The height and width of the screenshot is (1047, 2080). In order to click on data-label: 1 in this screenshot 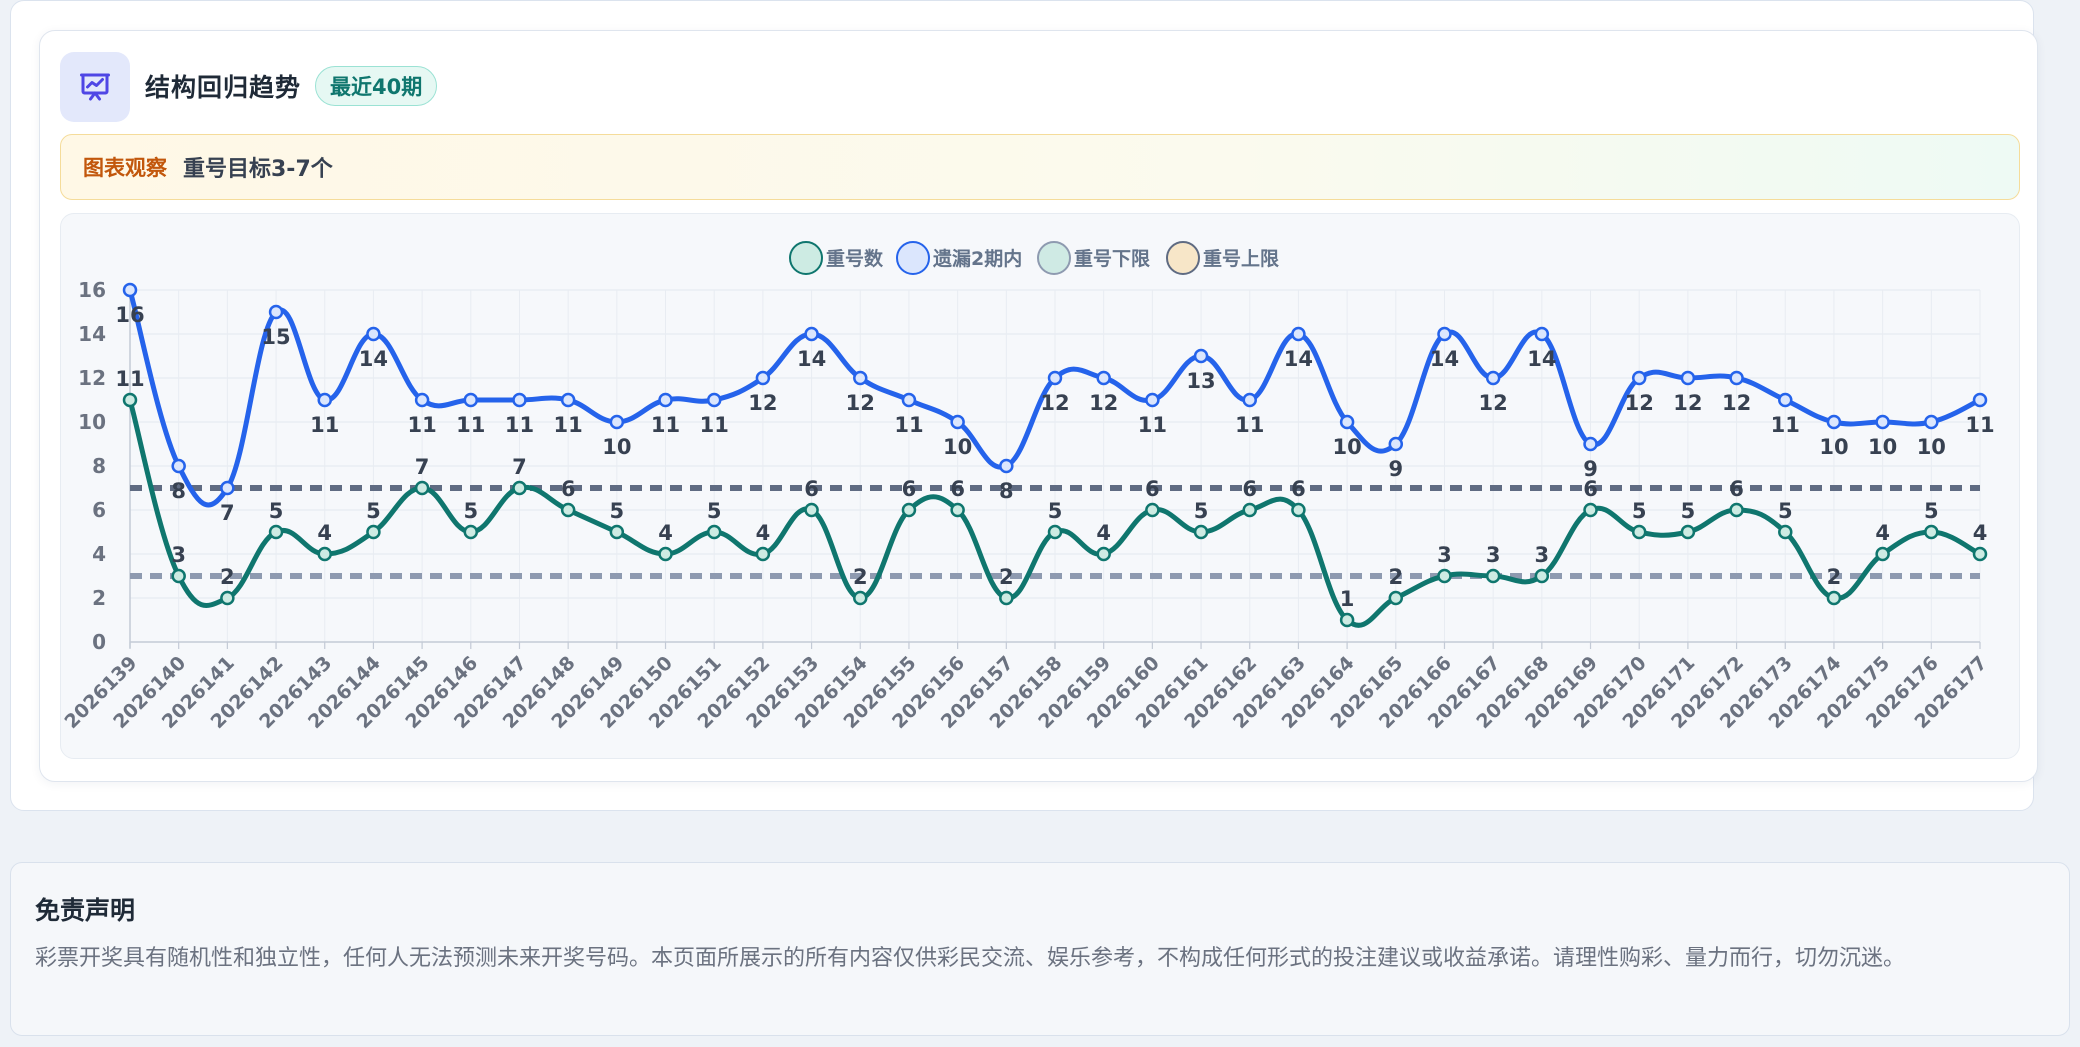, I will do `click(1347, 599)`.